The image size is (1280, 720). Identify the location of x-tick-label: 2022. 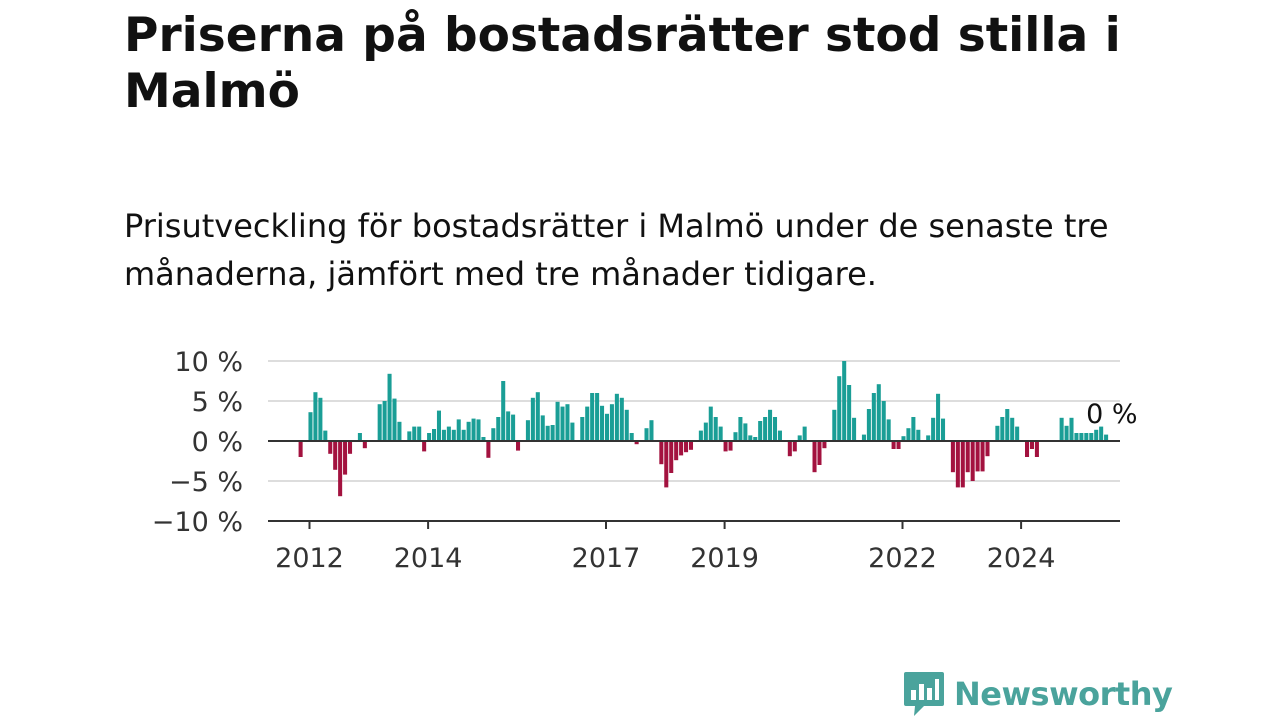
(902, 558).